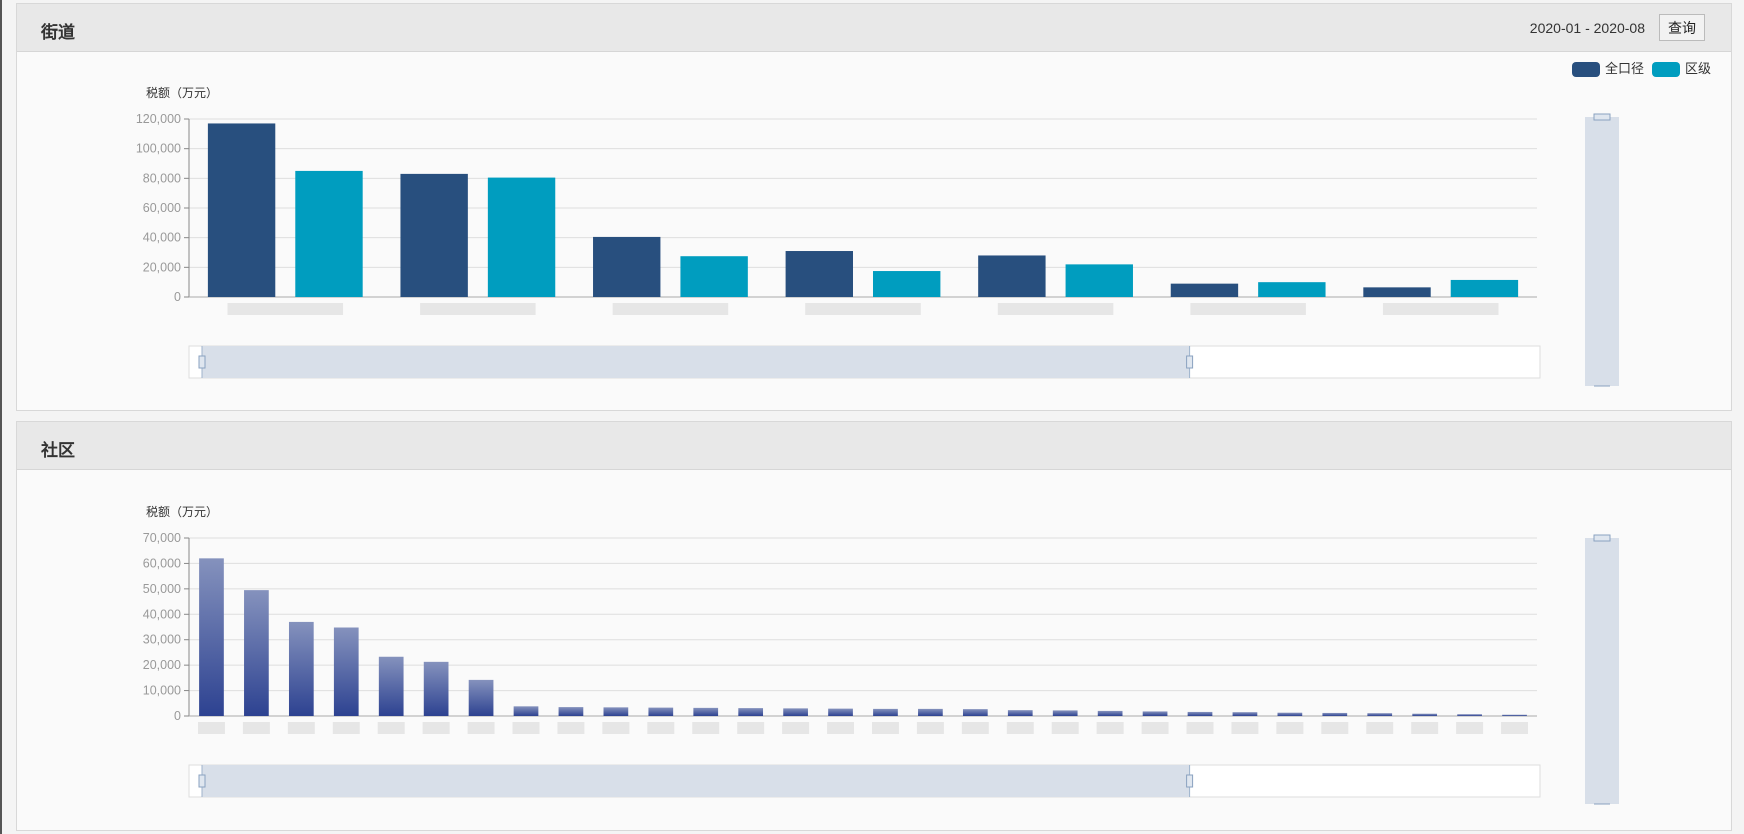  What do you see at coordinates (158, 119) in the screenshot?
I see `y-tick-label: 120,000` at bounding box center [158, 119].